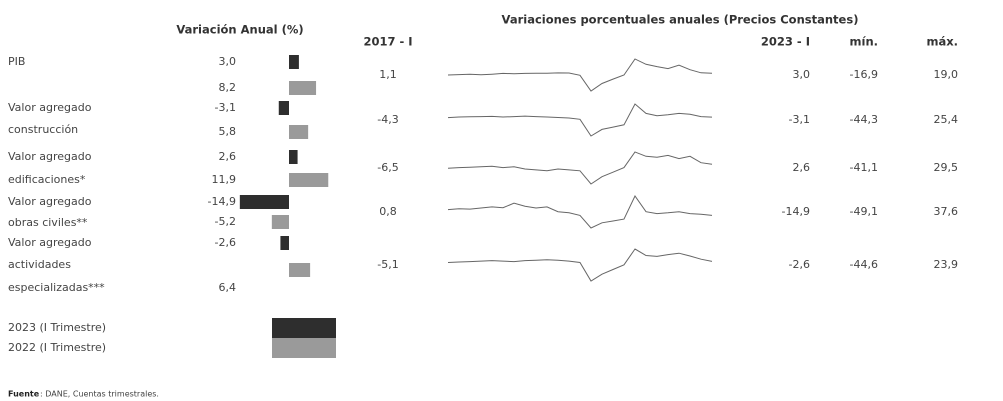  Describe the element at coordinates (228, 87) in the screenshot. I see `value-label: 8,2` at that location.